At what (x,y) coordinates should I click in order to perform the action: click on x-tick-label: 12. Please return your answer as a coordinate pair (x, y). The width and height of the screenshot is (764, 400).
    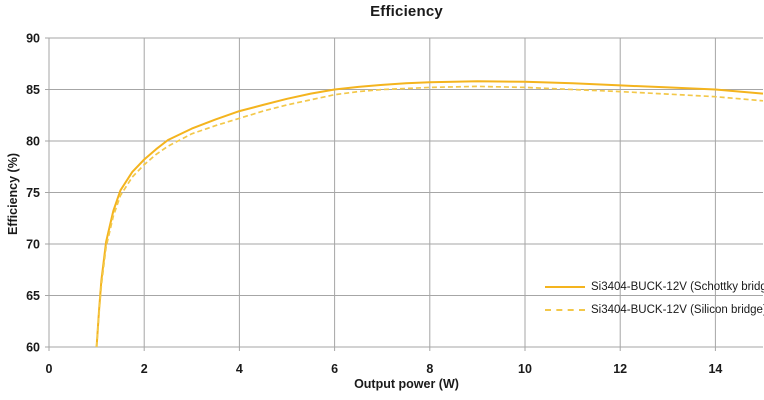
    Looking at the image, I should click on (620, 369).